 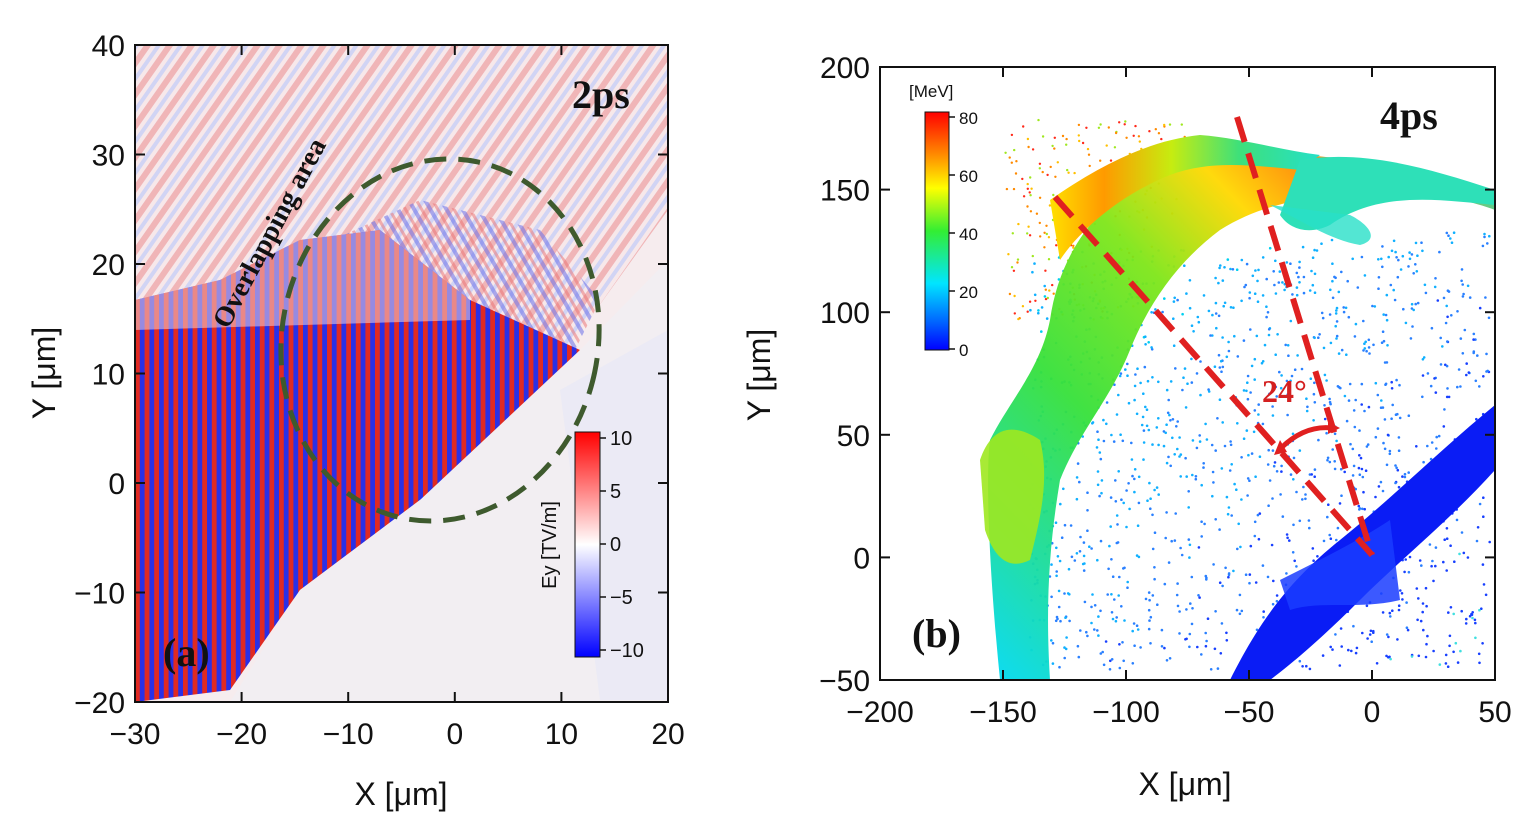 What do you see at coordinates (968, 176) in the screenshot?
I see `colorbar-tick-label: 60` at bounding box center [968, 176].